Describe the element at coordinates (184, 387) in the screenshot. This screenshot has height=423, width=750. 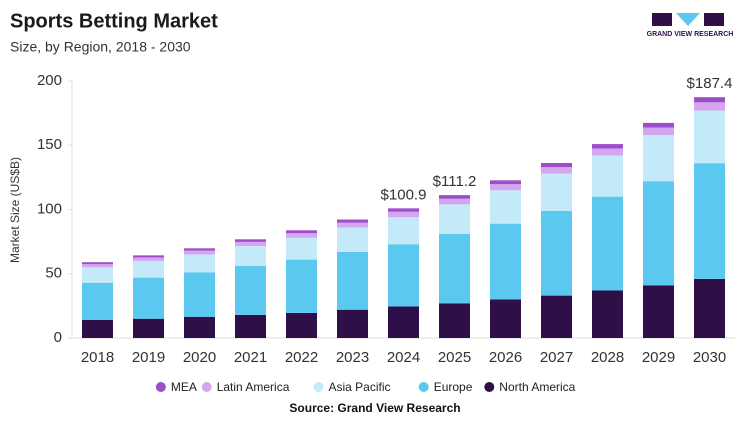
I see `legend-label: MEA` at that location.